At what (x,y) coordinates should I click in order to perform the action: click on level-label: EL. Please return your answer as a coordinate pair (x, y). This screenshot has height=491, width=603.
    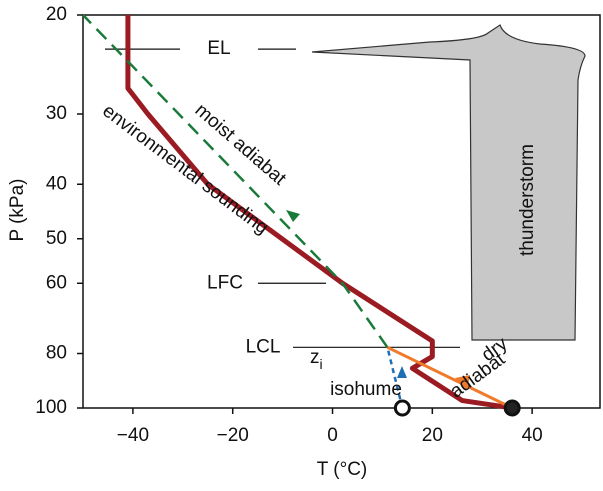
    Looking at the image, I should click on (218, 48).